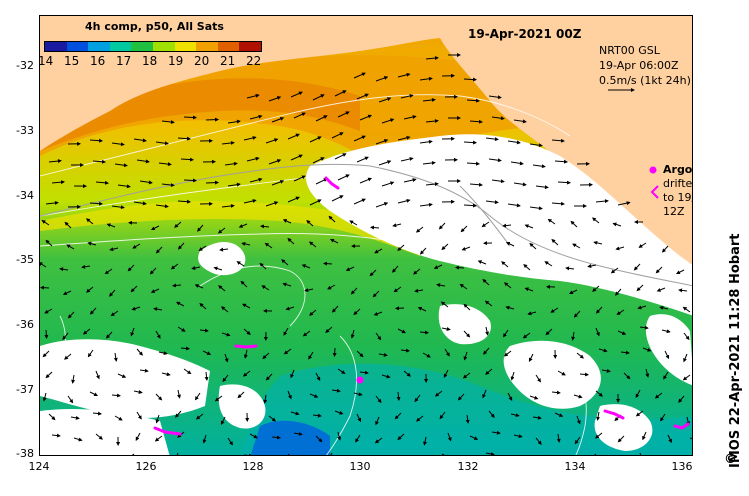 This screenshot has height=496, width=749. What do you see at coordinates (154, 26) in the screenshot?
I see `colorbar-label: 4h comp, p50, All Sats` at bounding box center [154, 26].